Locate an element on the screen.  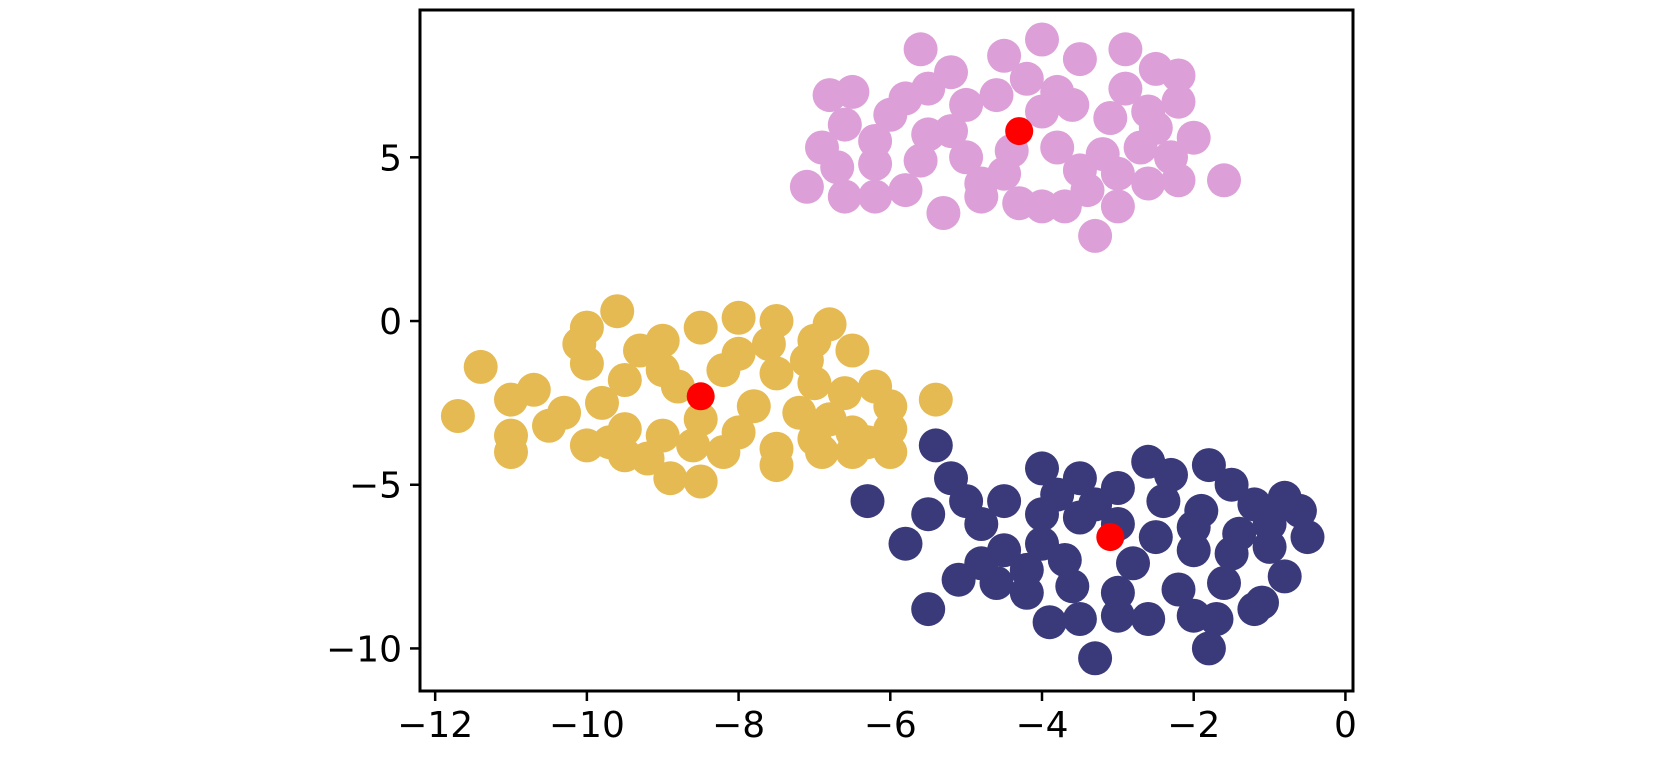
x-tick-label: −2 is located at coordinates (1193, 725).